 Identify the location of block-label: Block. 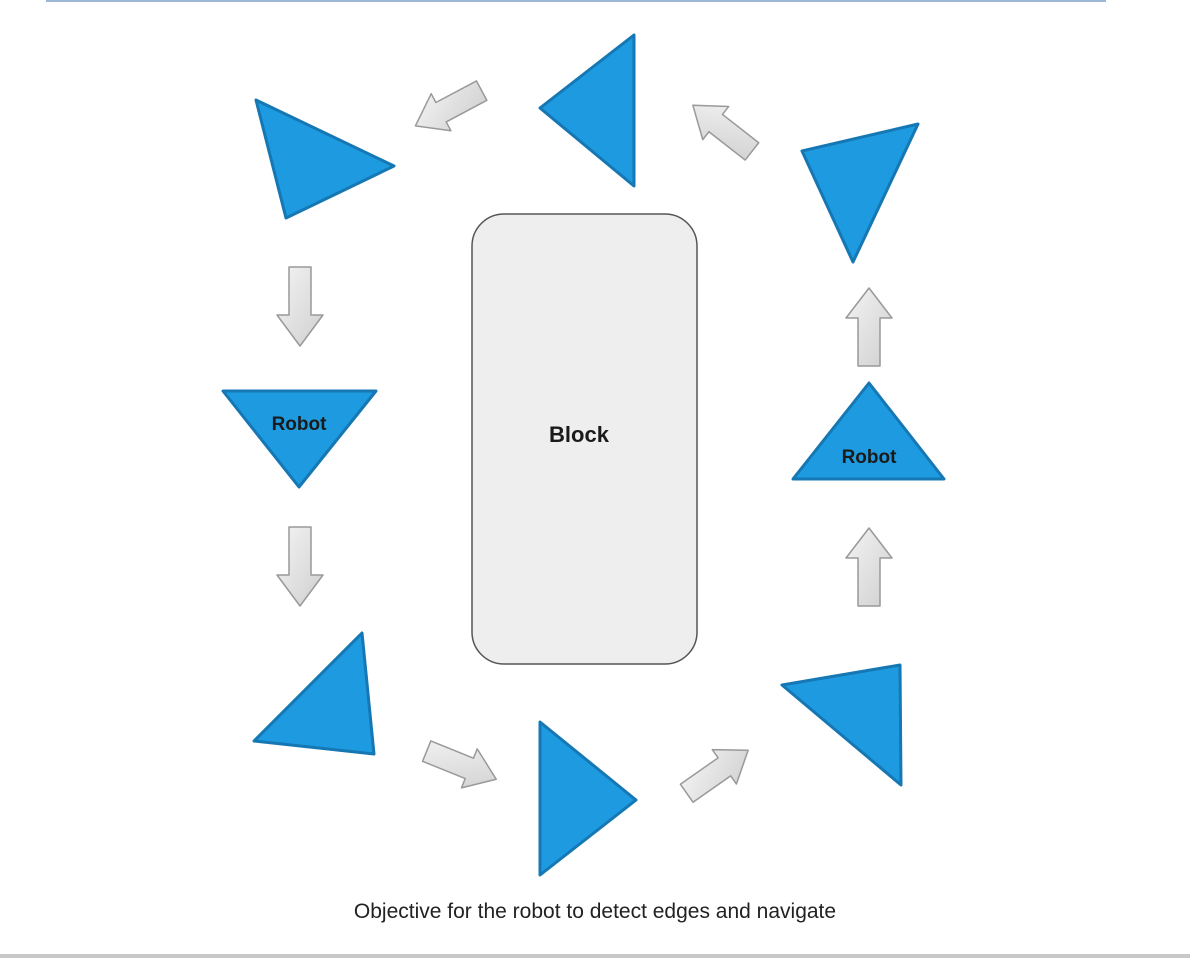
(579, 434).